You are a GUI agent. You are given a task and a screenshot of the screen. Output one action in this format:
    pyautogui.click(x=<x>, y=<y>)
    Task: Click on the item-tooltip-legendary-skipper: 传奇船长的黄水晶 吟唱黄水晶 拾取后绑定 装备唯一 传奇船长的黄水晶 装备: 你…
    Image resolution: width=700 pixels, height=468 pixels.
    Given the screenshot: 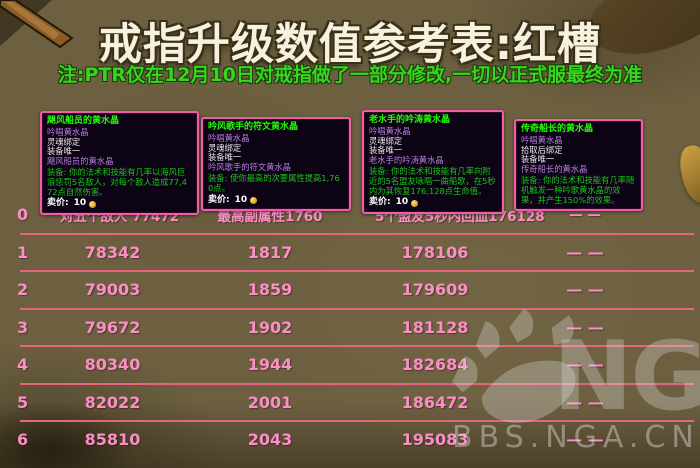 What is the action you would take?
    pyautogui.click(x=578, y=165)
    